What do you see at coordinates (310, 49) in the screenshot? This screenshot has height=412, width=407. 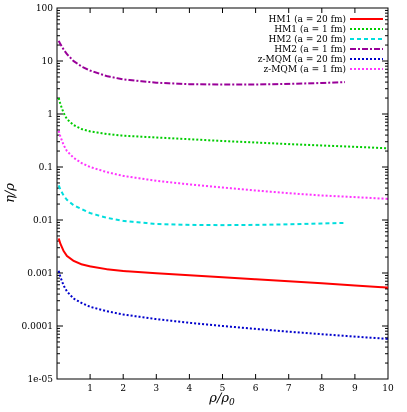 I see `legend-label: HM2 (a = 1 fm)` at bounding box center [310, 49].